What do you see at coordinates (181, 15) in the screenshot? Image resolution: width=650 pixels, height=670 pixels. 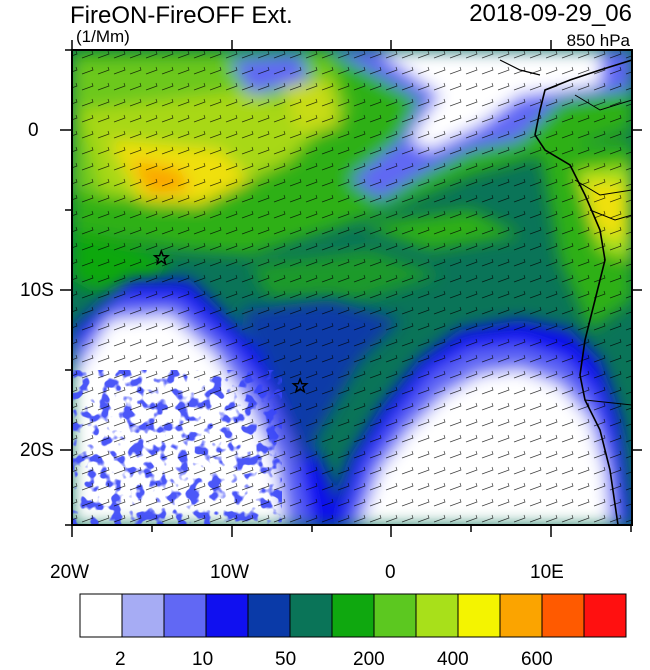 I see `map-title: FireON-FireOFF Ext.` at bounding box center [181, 15].